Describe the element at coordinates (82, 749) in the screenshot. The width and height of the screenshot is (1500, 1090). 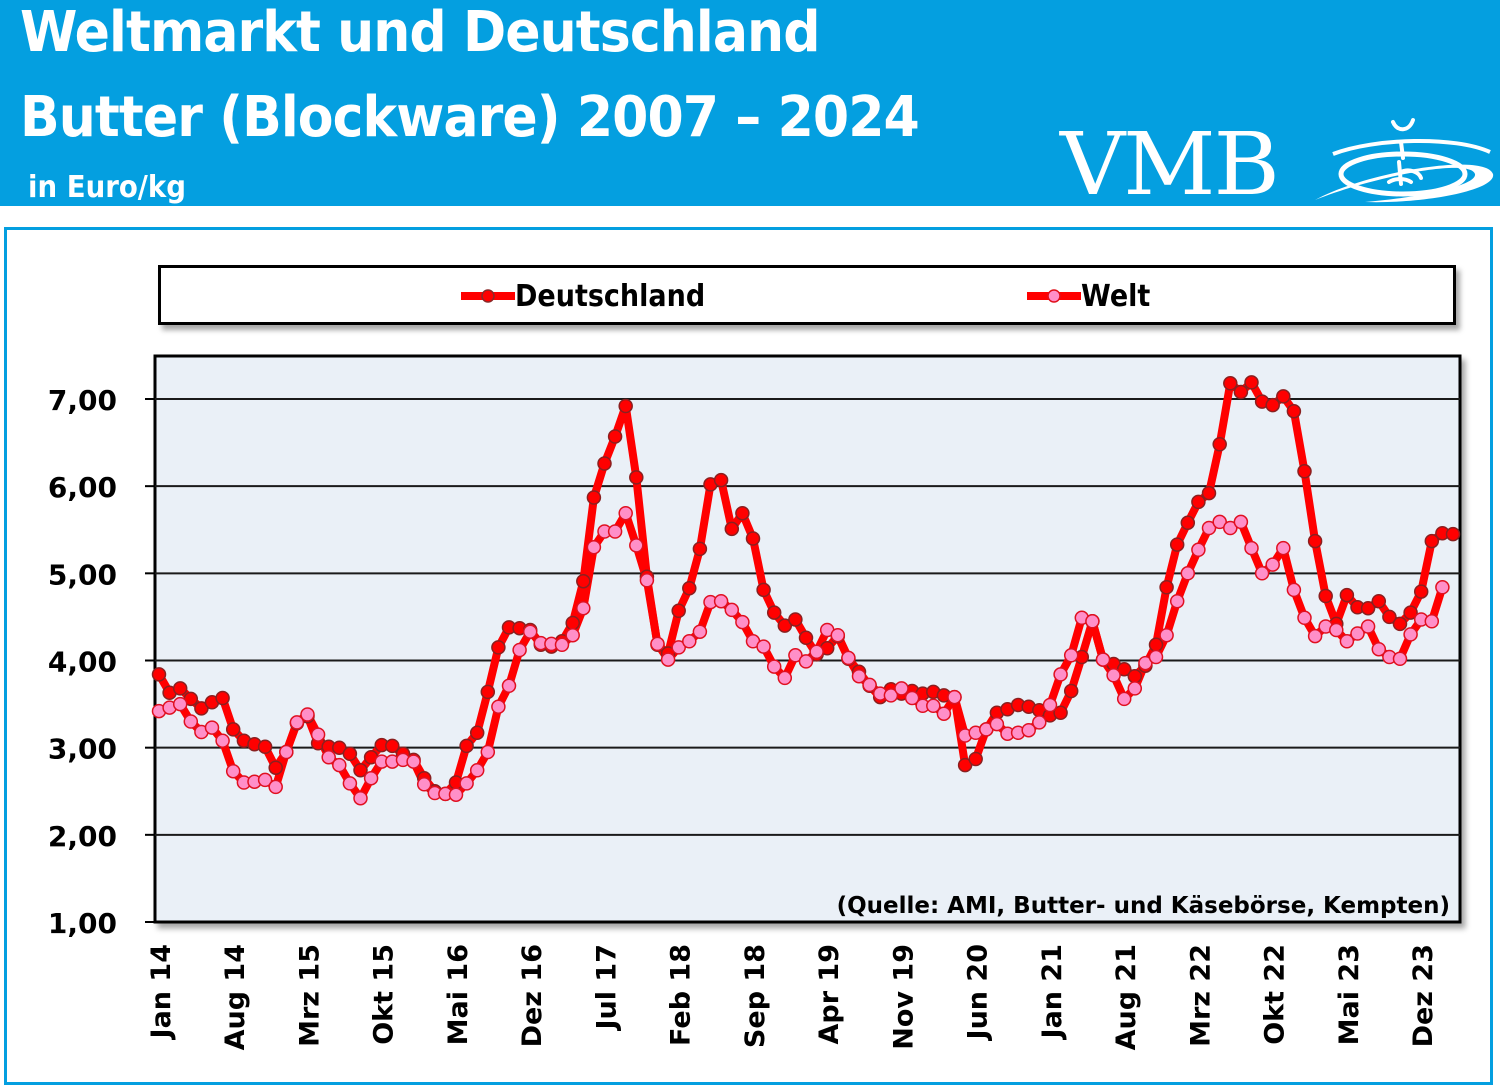
I see `y-tick-label: 3,00` at that location.